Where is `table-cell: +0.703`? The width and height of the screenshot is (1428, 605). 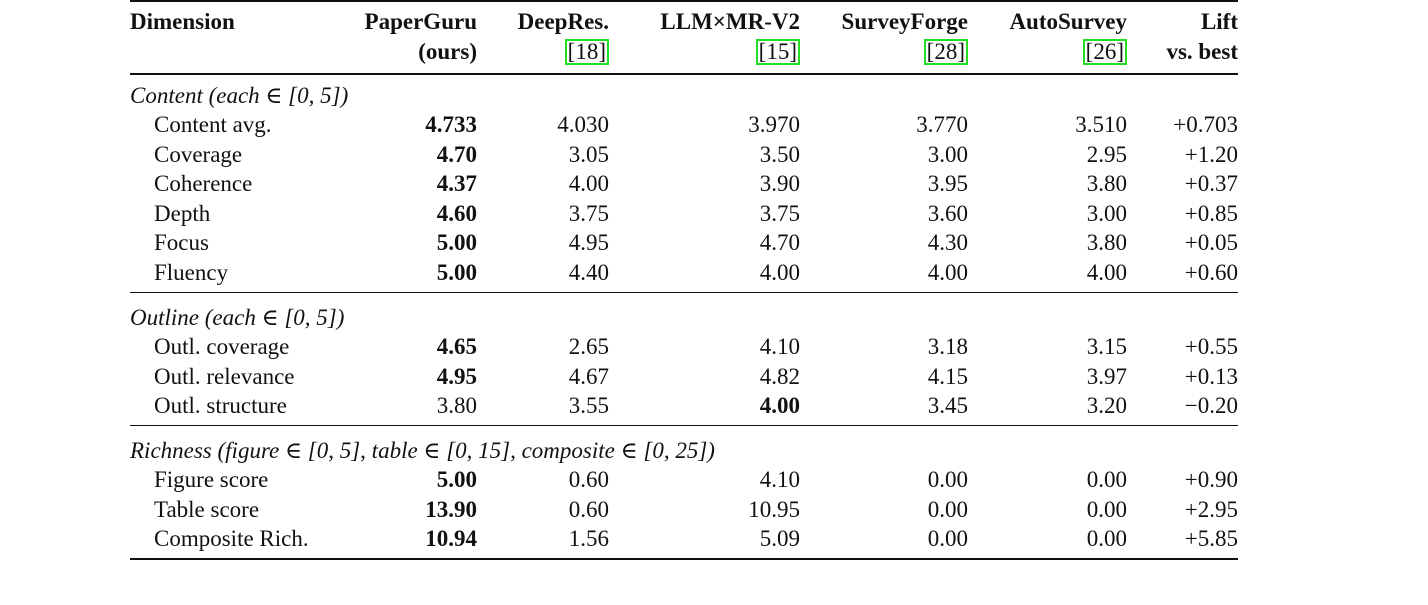
table-cell: +0.703 is located at coordinates (1205, 124).